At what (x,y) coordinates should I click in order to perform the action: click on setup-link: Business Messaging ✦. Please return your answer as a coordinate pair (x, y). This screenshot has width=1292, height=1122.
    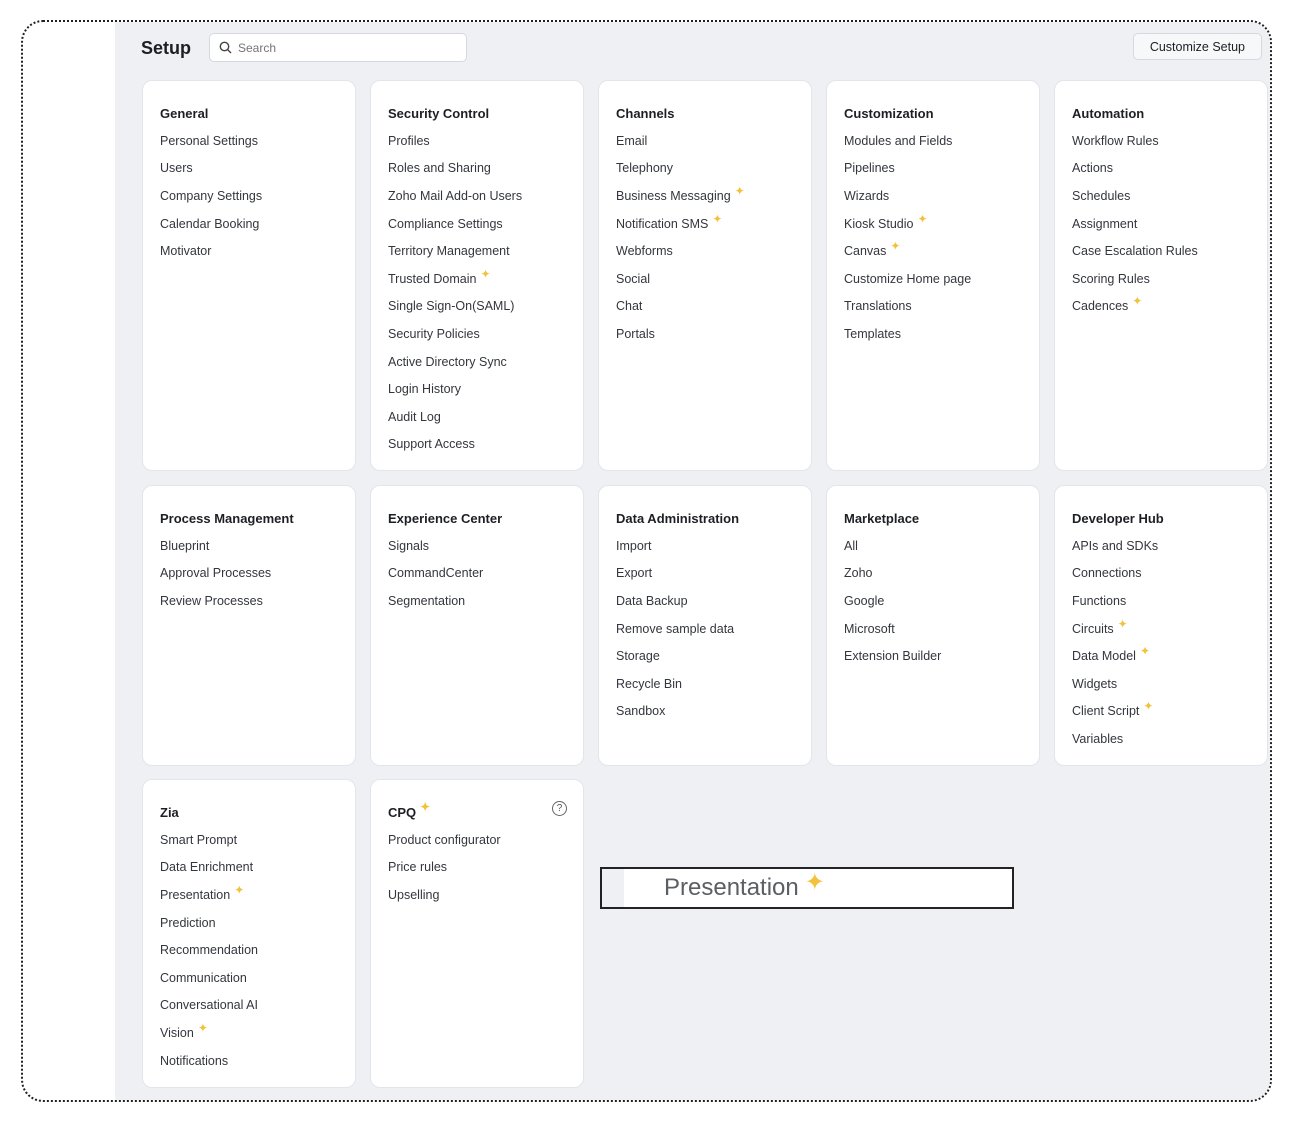
    Looking at the image, I should click on (713, 196).